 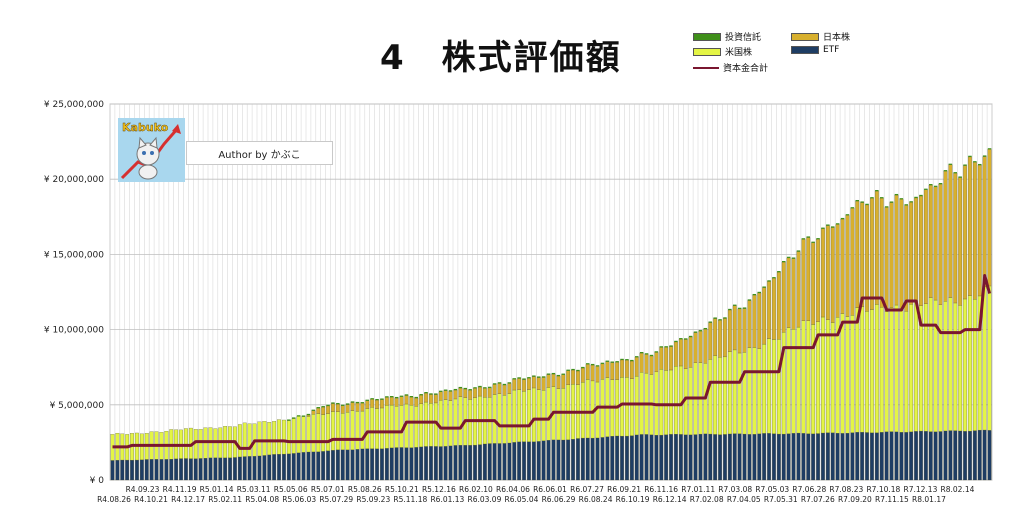 What do you see at coordinates (299, 499) in the screenshot?
I see `x-tick-label-lower: R5.06.03` at bounding box center [299, 499].